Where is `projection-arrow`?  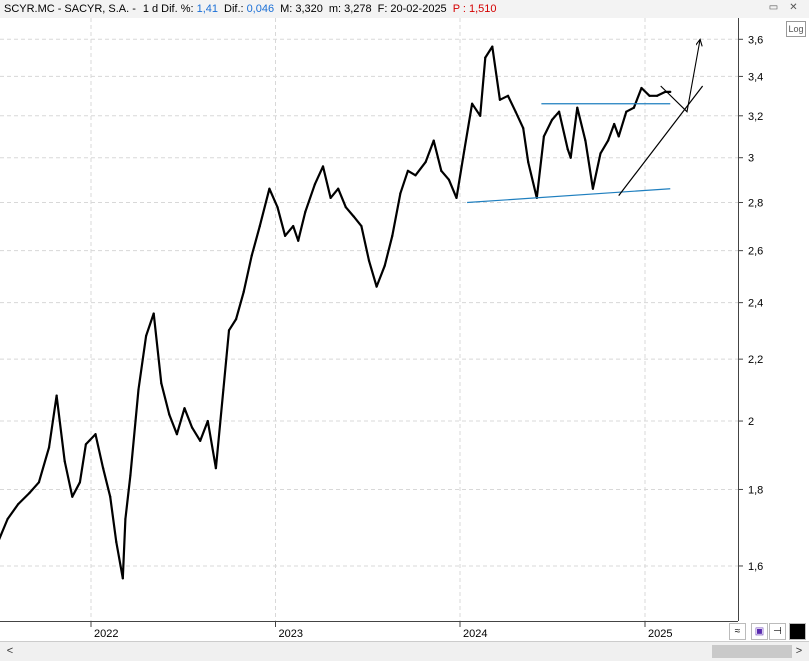
projection-arrow is located at coordinates (680, 76).